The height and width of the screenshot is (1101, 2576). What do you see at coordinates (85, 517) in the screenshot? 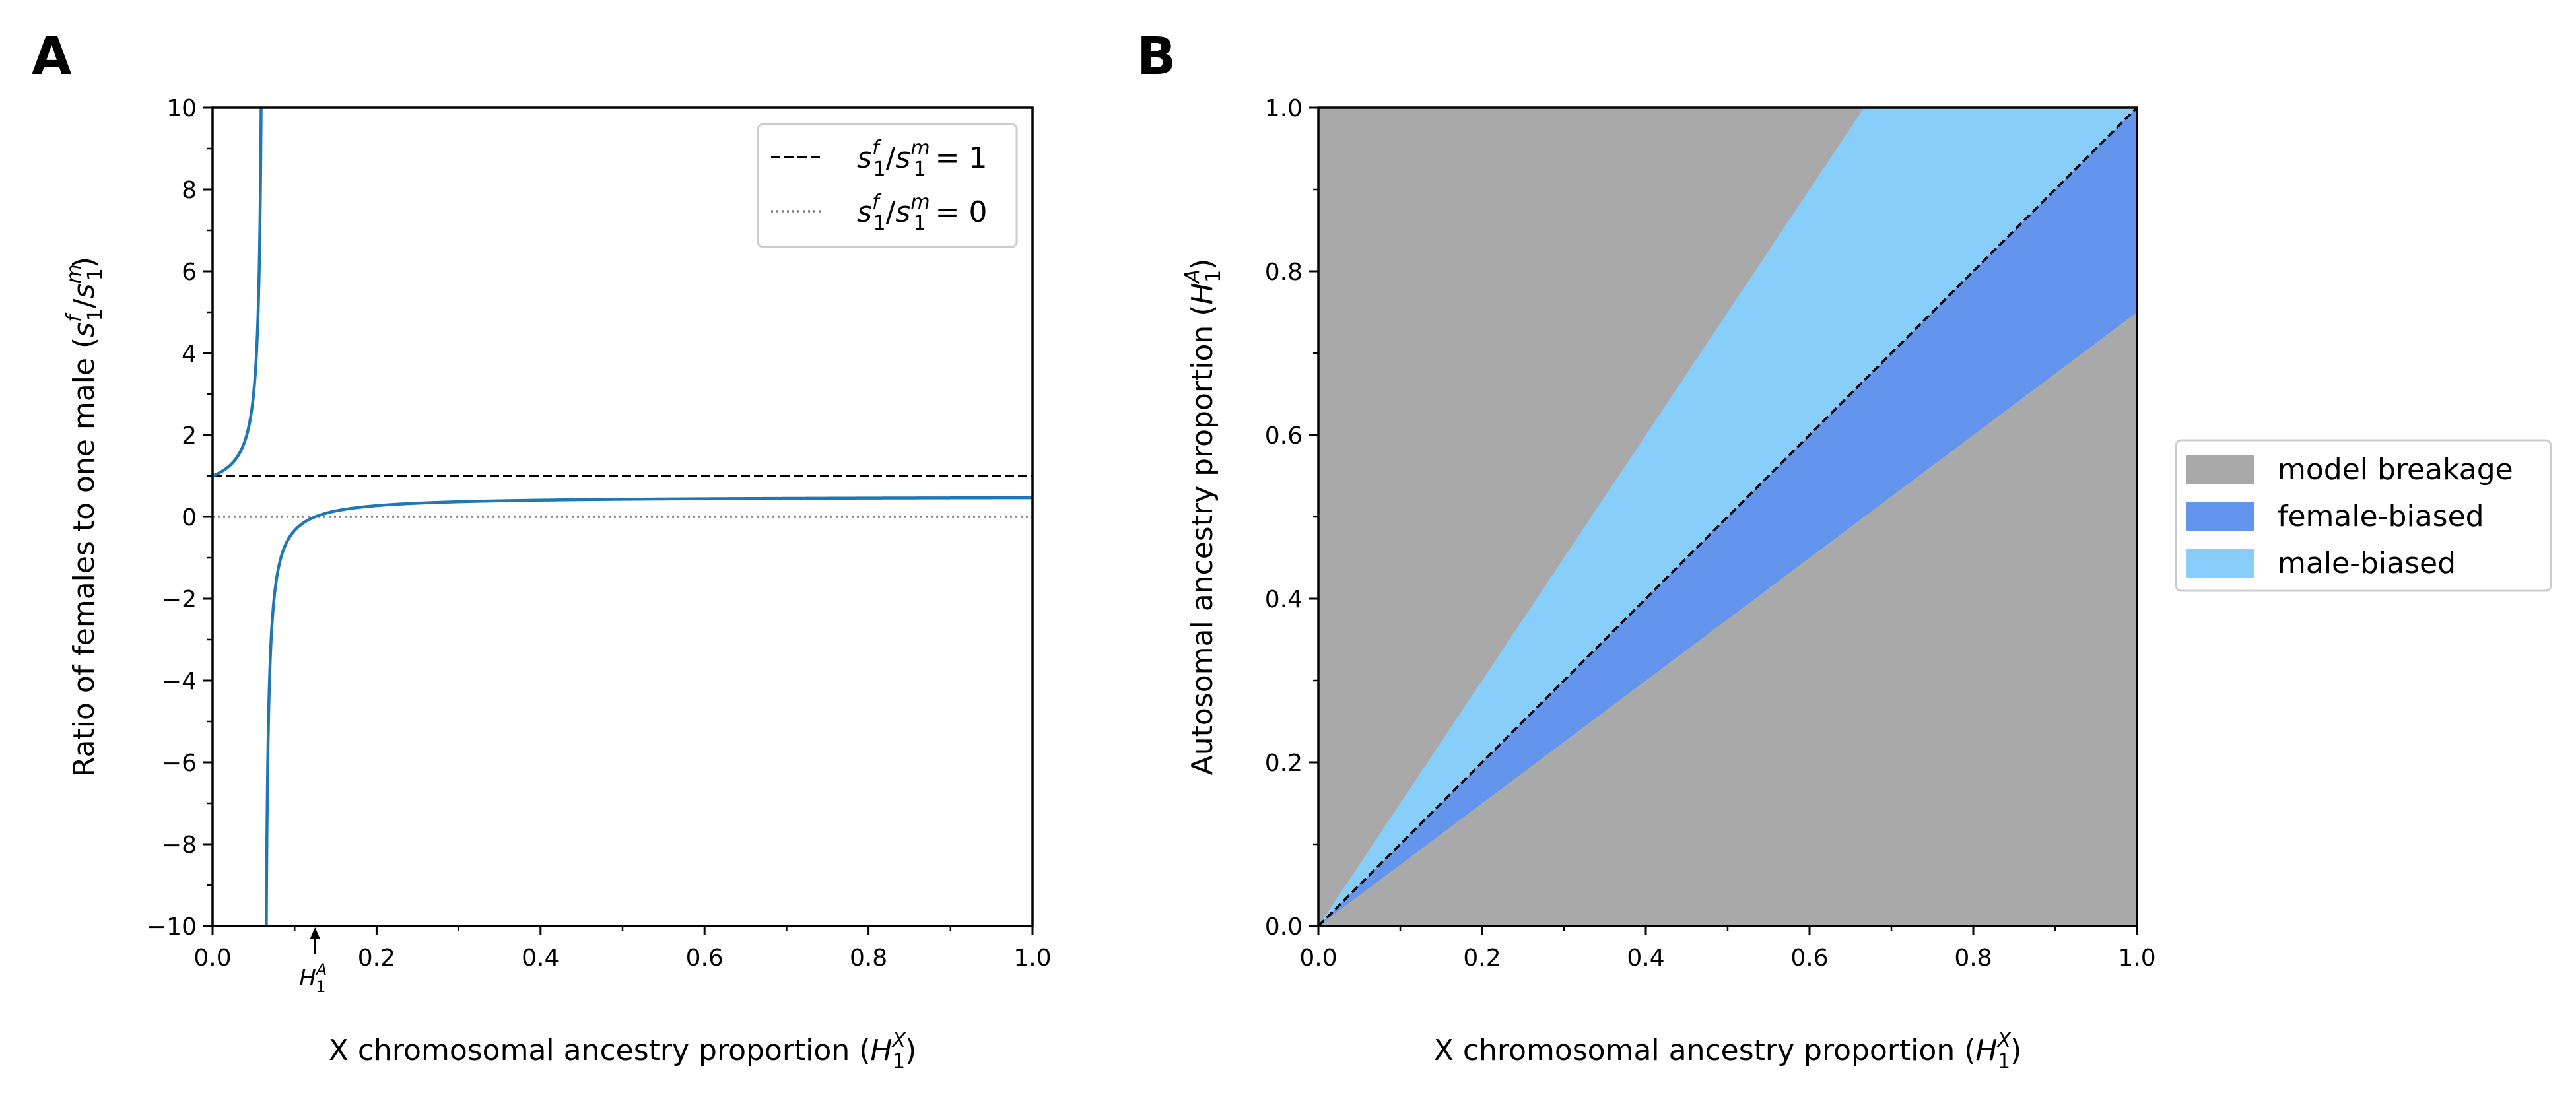
I see `panel-a-y-axis-label: Ratio of females to one male (sf1/sm1)` at bounding box center [85, 517].